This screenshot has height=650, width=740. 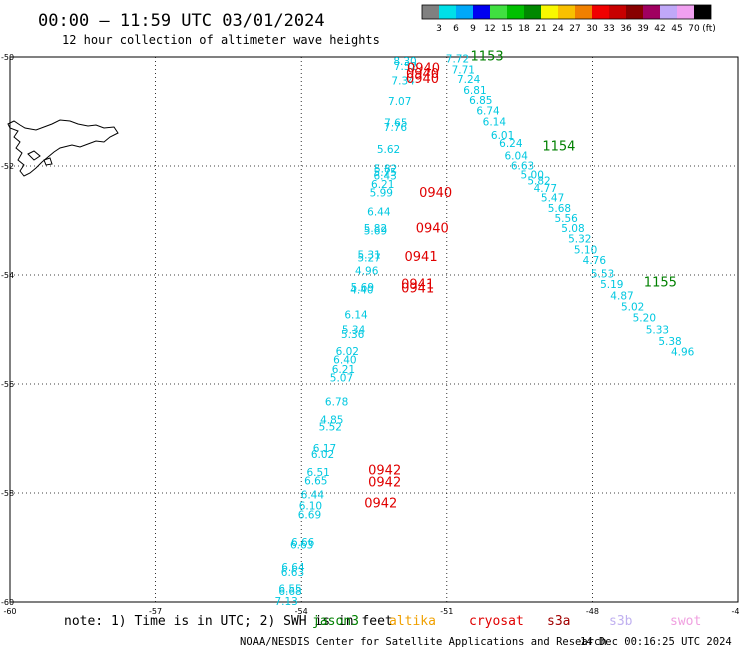 I want to click on wave-height-label: 5.27, so click(x=368, y=259).